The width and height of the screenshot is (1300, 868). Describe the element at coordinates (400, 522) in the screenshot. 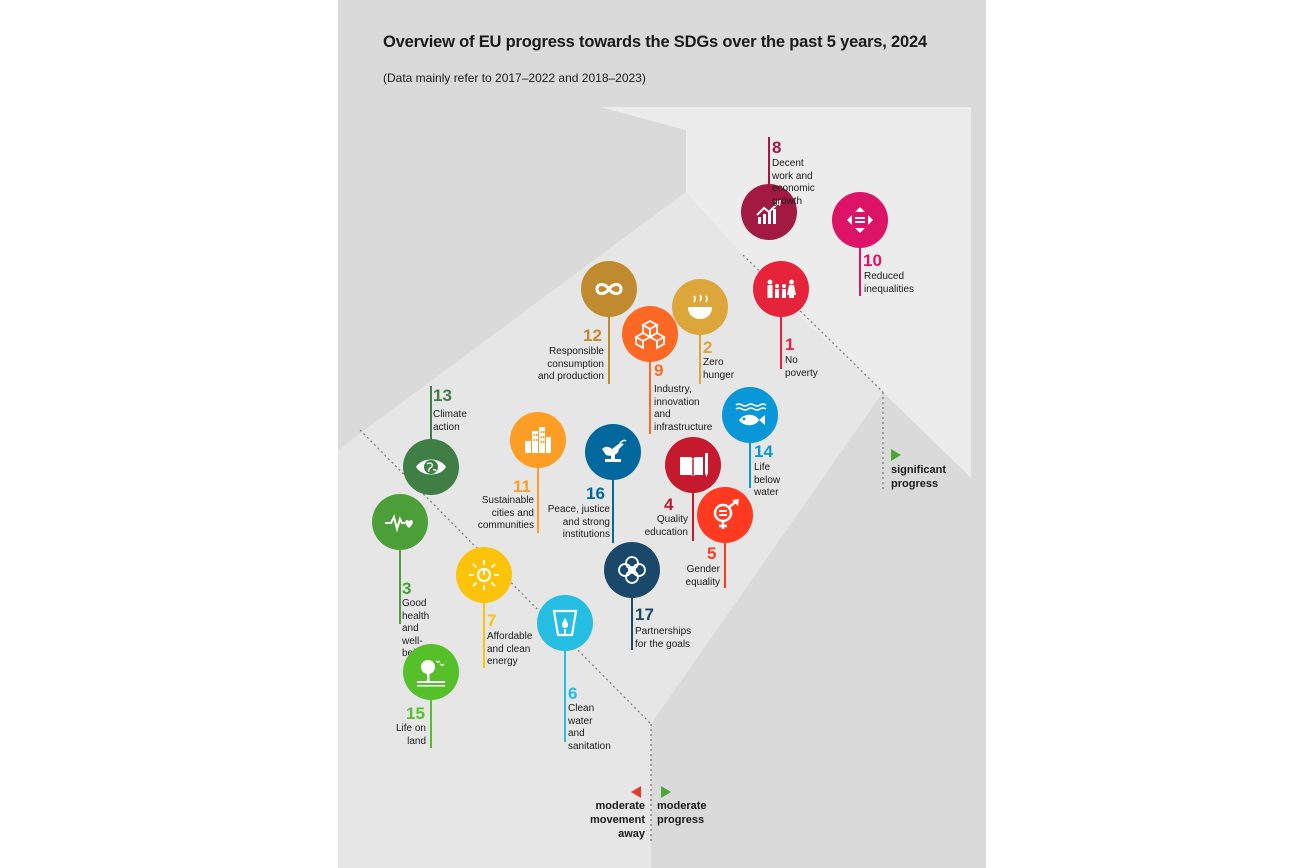

I see `heartbeat-icon` at that location.